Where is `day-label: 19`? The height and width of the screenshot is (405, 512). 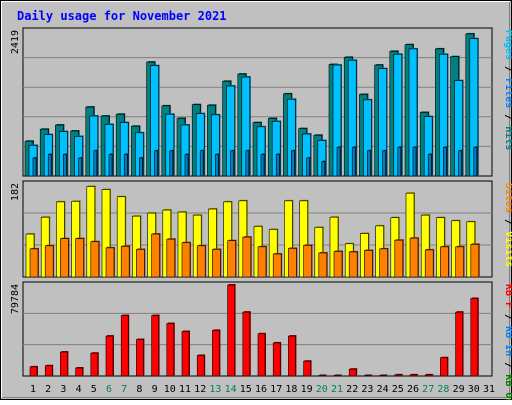
day-label: 19 is located at coordinates (307, 389).